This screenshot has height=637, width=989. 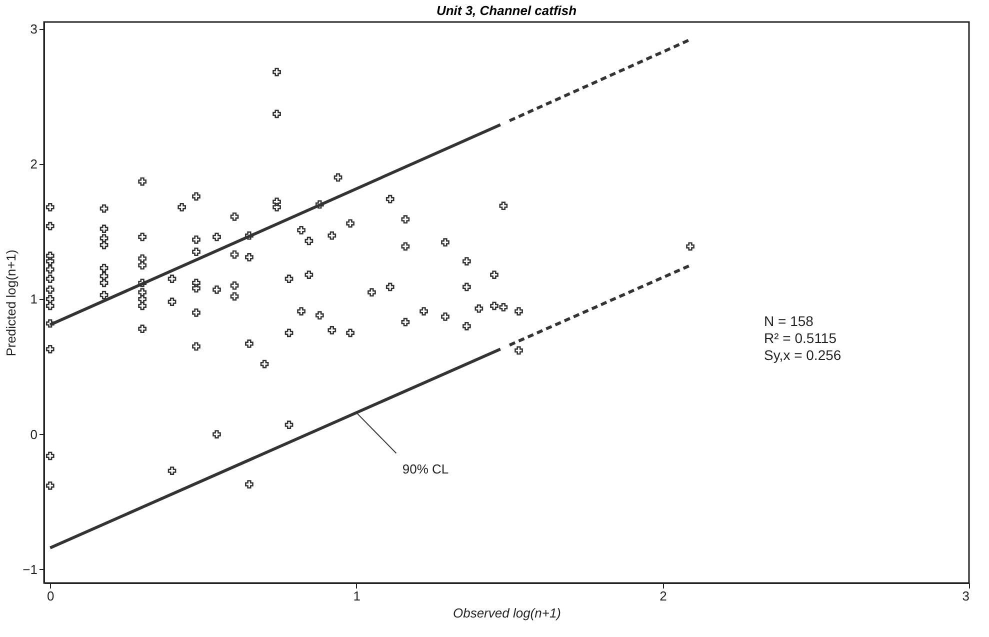 What do you see at coordinates (34, 164) in the screenshot?
I see `y-tick-label: 2` at bounding box center [34, 164].